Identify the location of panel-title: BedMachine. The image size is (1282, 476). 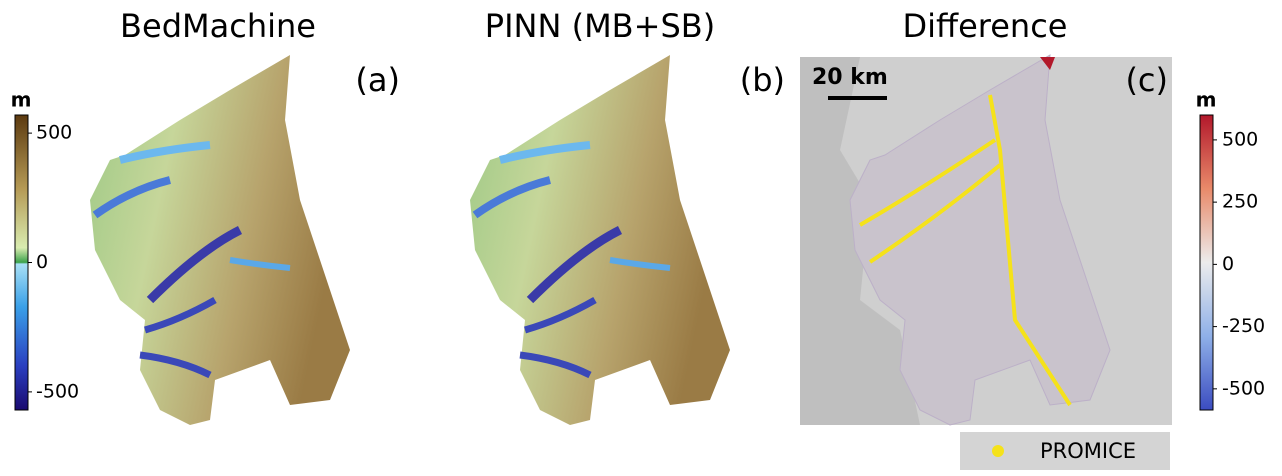
(218, 26).